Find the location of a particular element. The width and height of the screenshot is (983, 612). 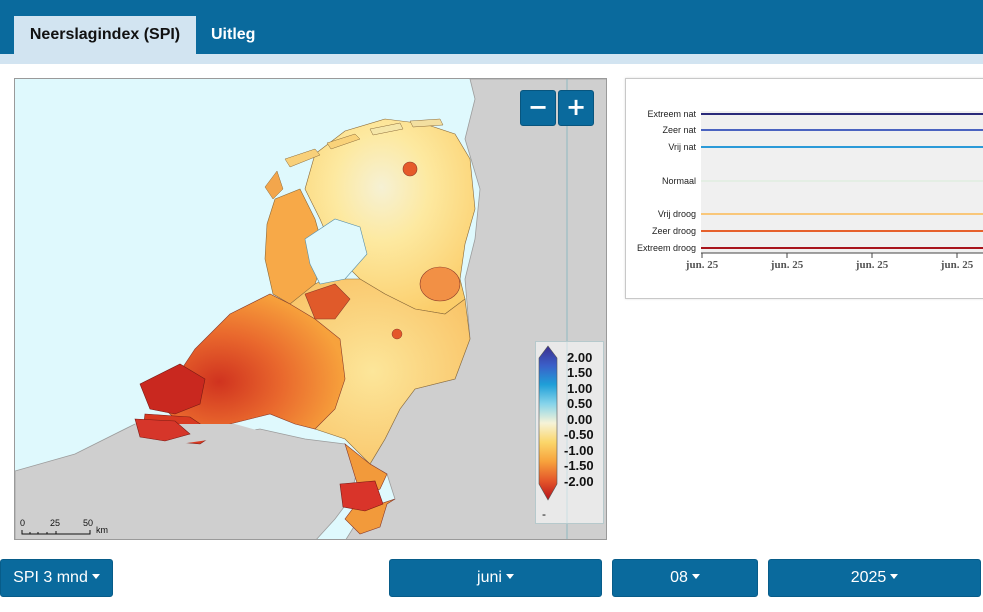

chart-category-label: Zeer droog is located at coordinates (674, 231).